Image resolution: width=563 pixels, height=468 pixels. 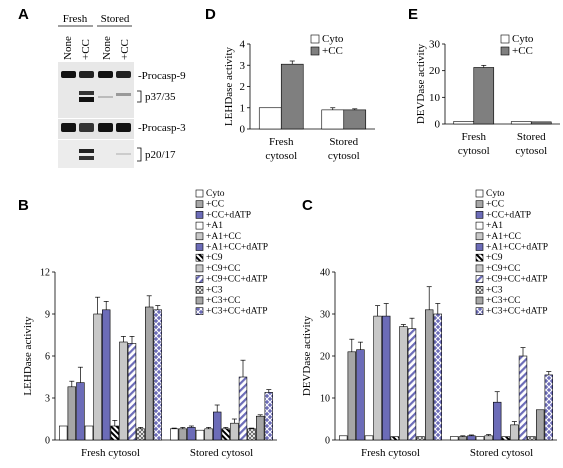 I want to click on blot-strip-upper, so click(x=96, y=90).